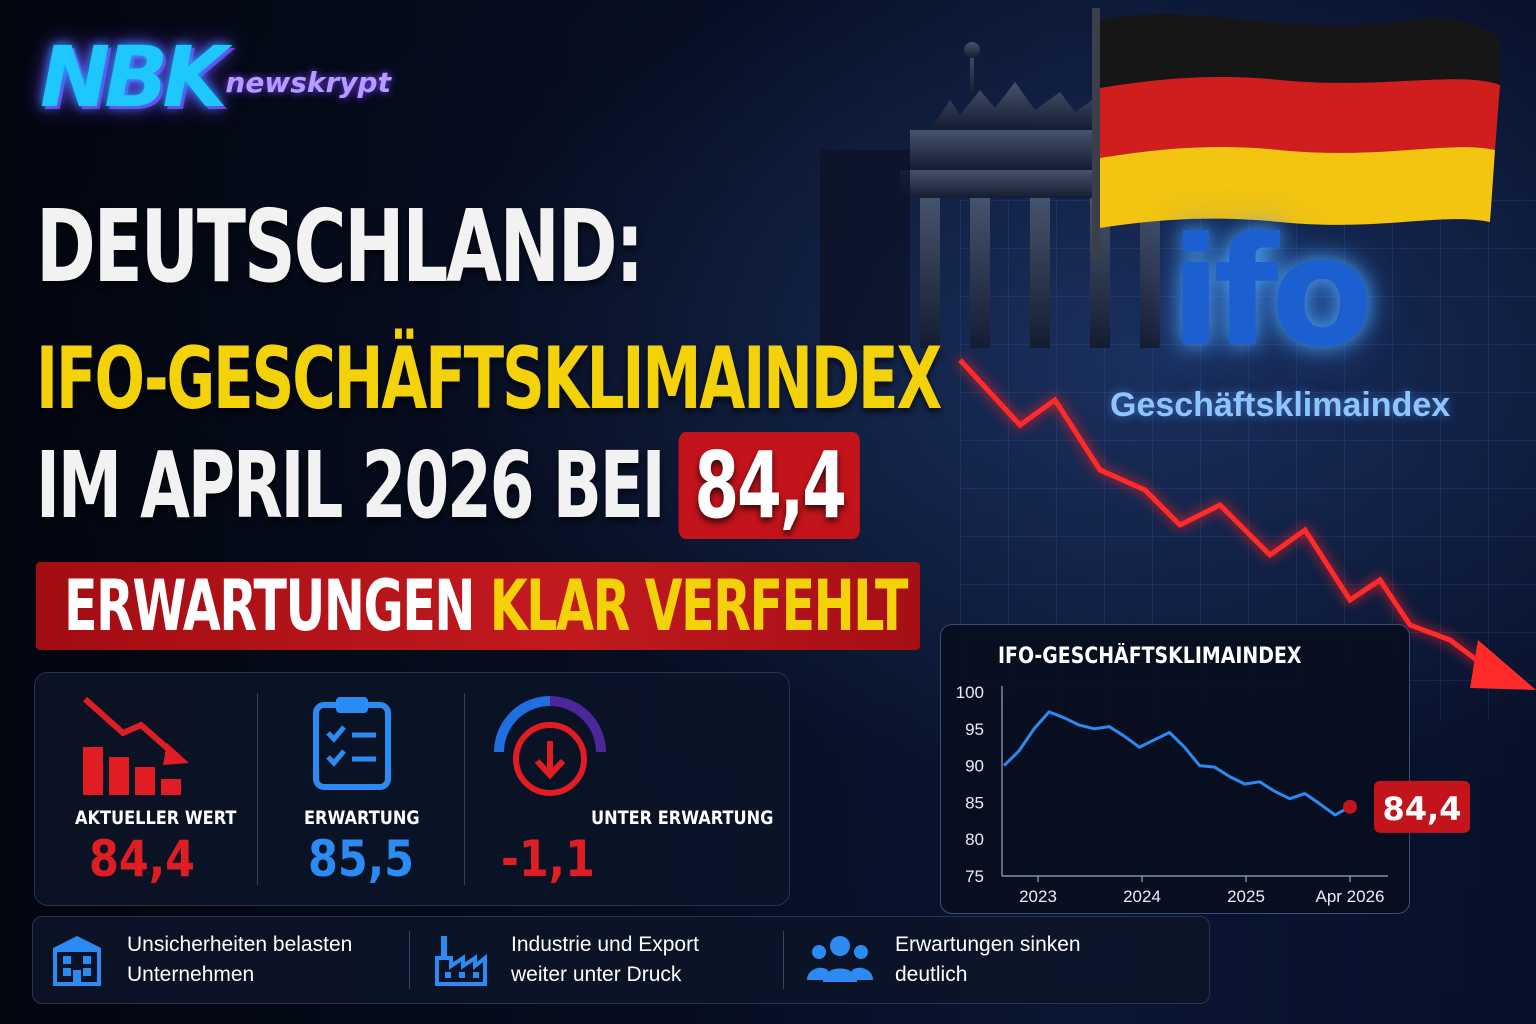  Describe the element at coordinates (352, 743) in the screenshot. I see `clipboard-check-icon` at that location.